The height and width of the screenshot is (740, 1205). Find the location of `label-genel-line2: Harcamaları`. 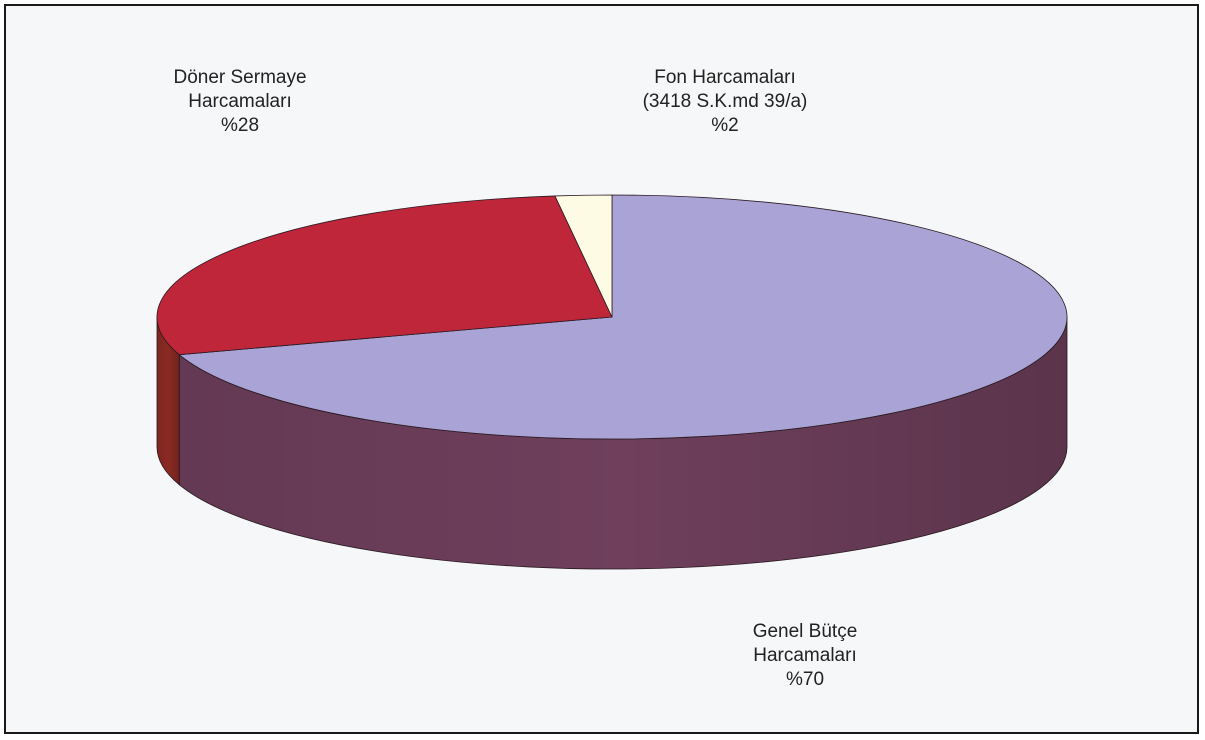

label-genel-line2: Harcamaları is located at coordinates (805, 655).